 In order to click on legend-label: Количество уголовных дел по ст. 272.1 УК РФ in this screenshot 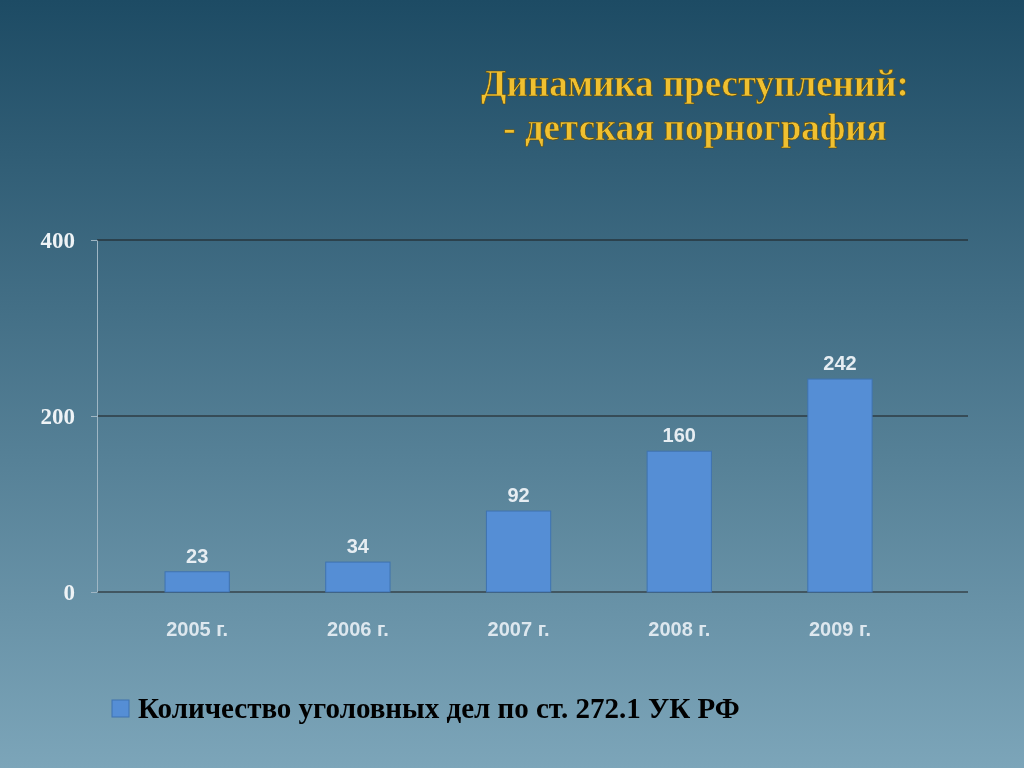, I will do `click(439, 708)`.